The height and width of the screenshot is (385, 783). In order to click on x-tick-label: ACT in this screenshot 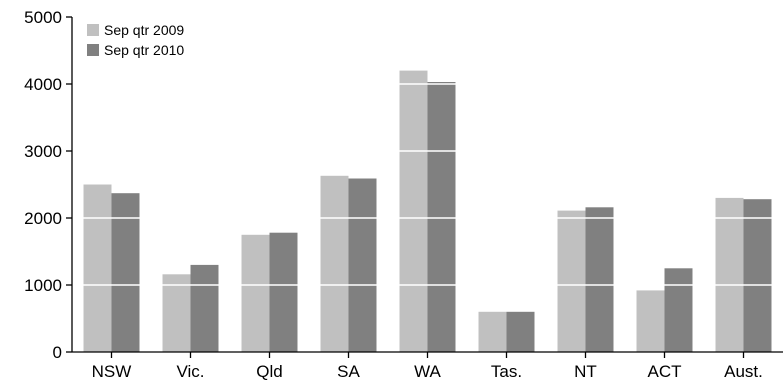, I will do `click(665, 371)`.